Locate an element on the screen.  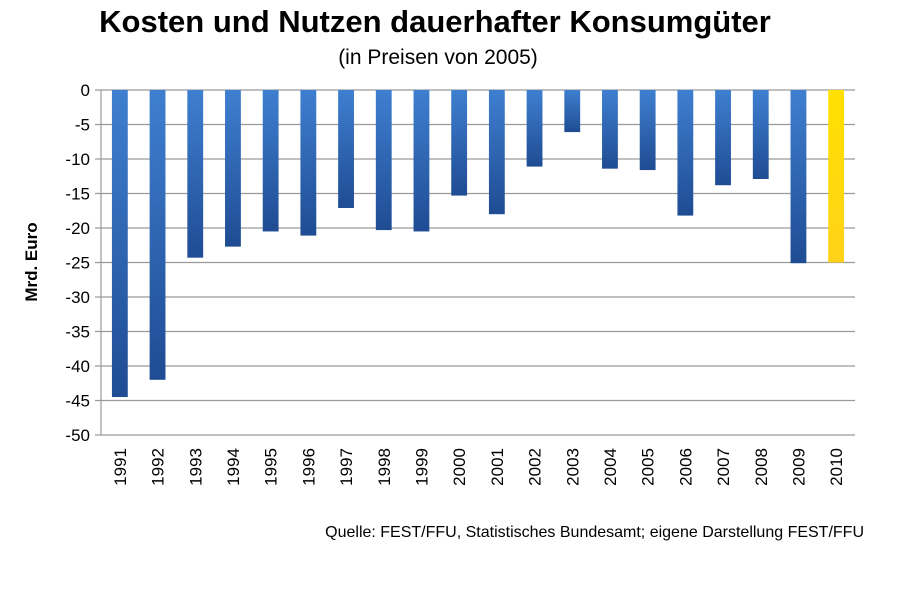
x-tick-label: 2001 is located at coordinates (497, 467).